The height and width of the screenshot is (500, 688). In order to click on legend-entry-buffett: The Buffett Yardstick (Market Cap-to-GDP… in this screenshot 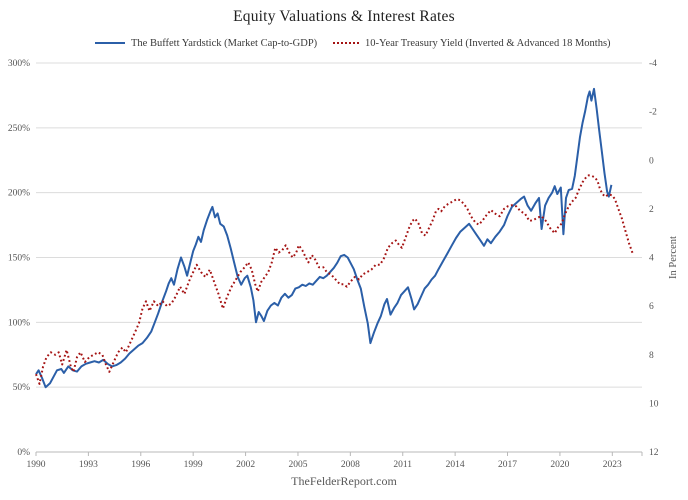, I will do `click(206, 43)`.